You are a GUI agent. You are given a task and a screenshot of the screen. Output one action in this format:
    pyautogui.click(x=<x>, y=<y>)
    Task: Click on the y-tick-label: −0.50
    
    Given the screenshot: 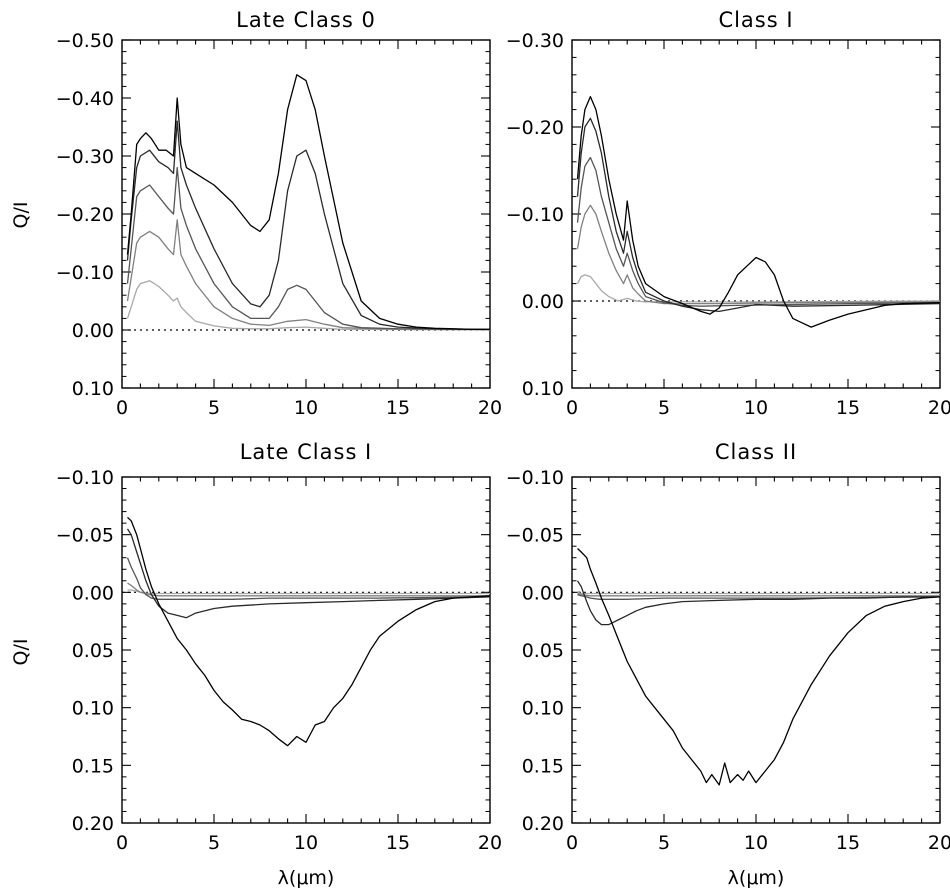 What is the action you would take?
    pyautogui.click(x=85, y=41)
    